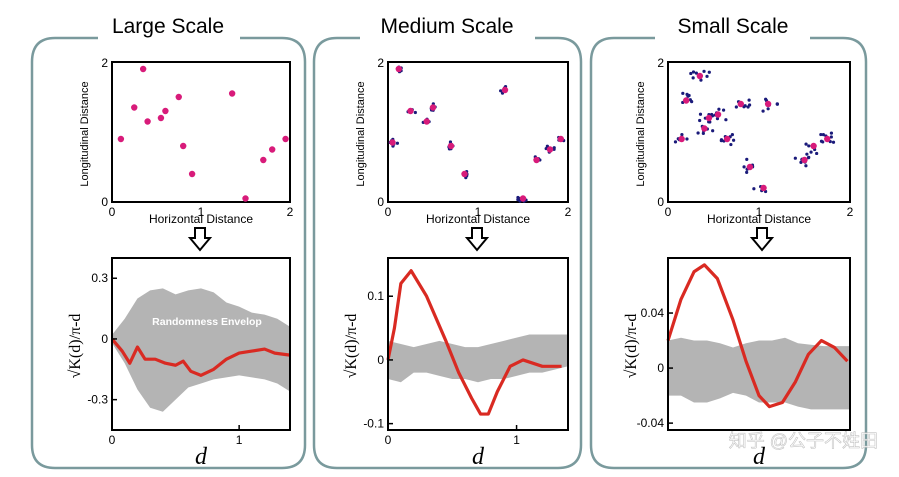  I want to click on envelope-label: Randomness Envelop, so click(207, 322).